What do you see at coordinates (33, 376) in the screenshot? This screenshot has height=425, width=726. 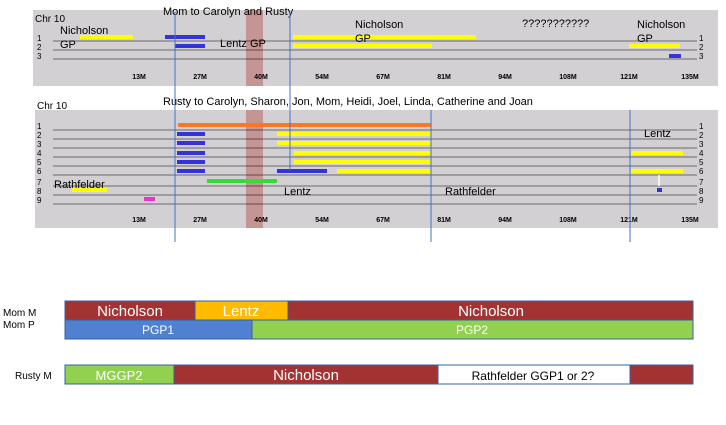 I see `row-label-rusty-m: Rusty M` at bounding box center [33, 376].